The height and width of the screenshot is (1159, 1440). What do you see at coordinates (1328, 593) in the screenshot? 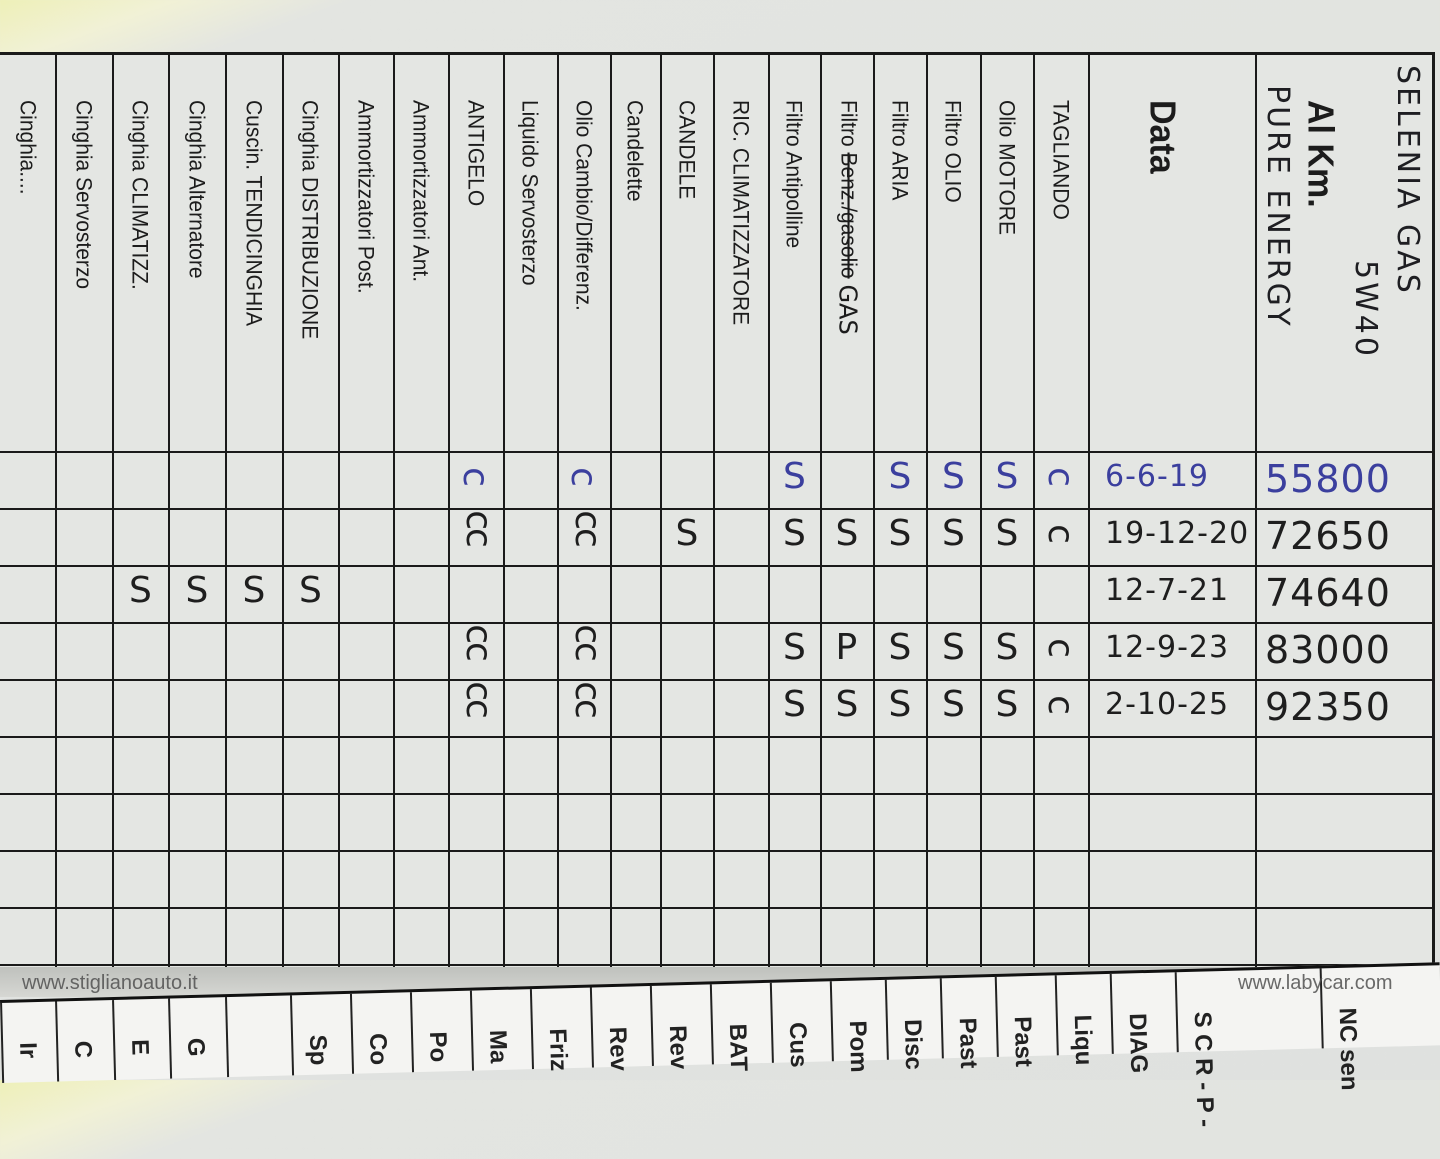
I see `entry-km: 74640` at bounding box center [1328, 593].